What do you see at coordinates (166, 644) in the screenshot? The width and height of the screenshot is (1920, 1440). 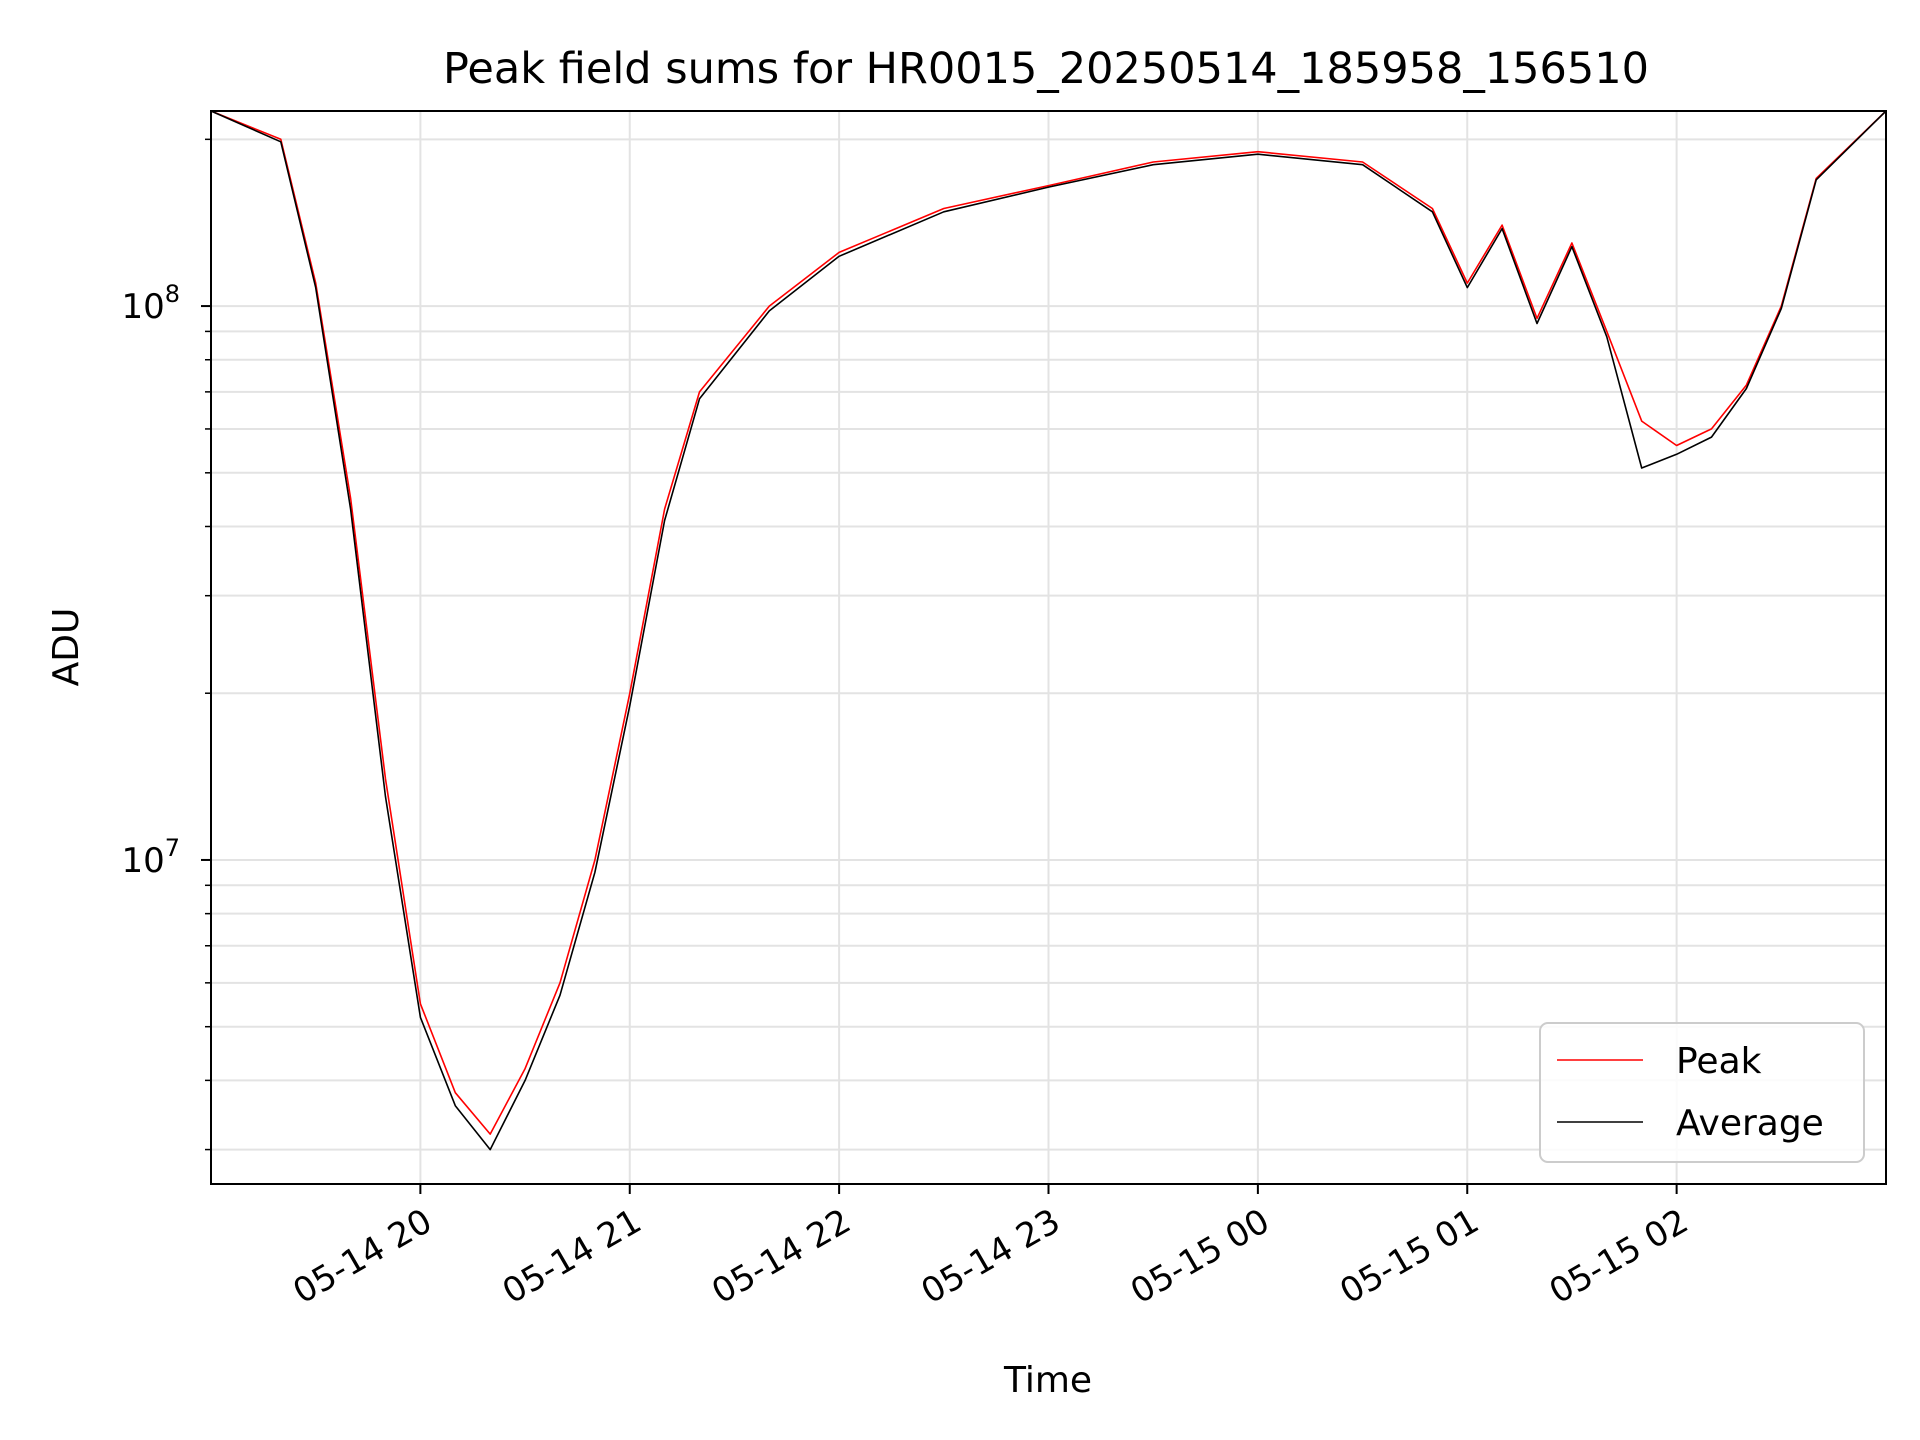 I see `y-axis: 10⁷ 10⁸` at bounding box center [166, 644].